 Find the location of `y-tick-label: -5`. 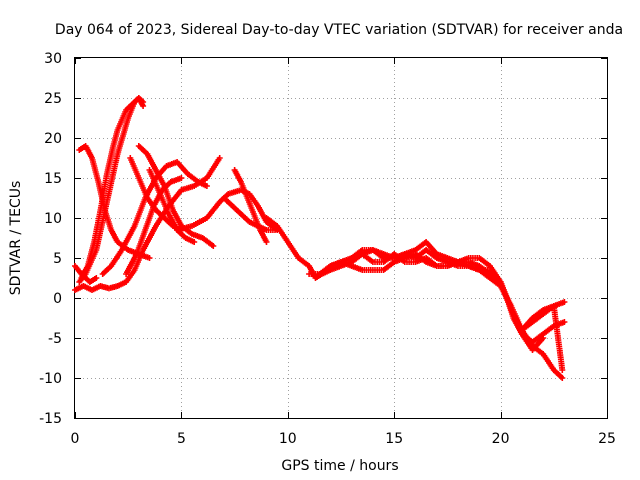

y-tick-label: -5 is located at coordinates (55, 339).